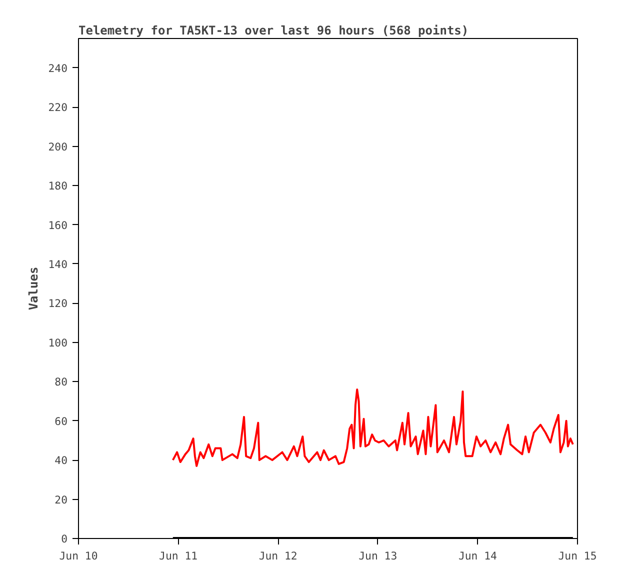  I want to click on y-tick-label: 200, so click(58, 147).